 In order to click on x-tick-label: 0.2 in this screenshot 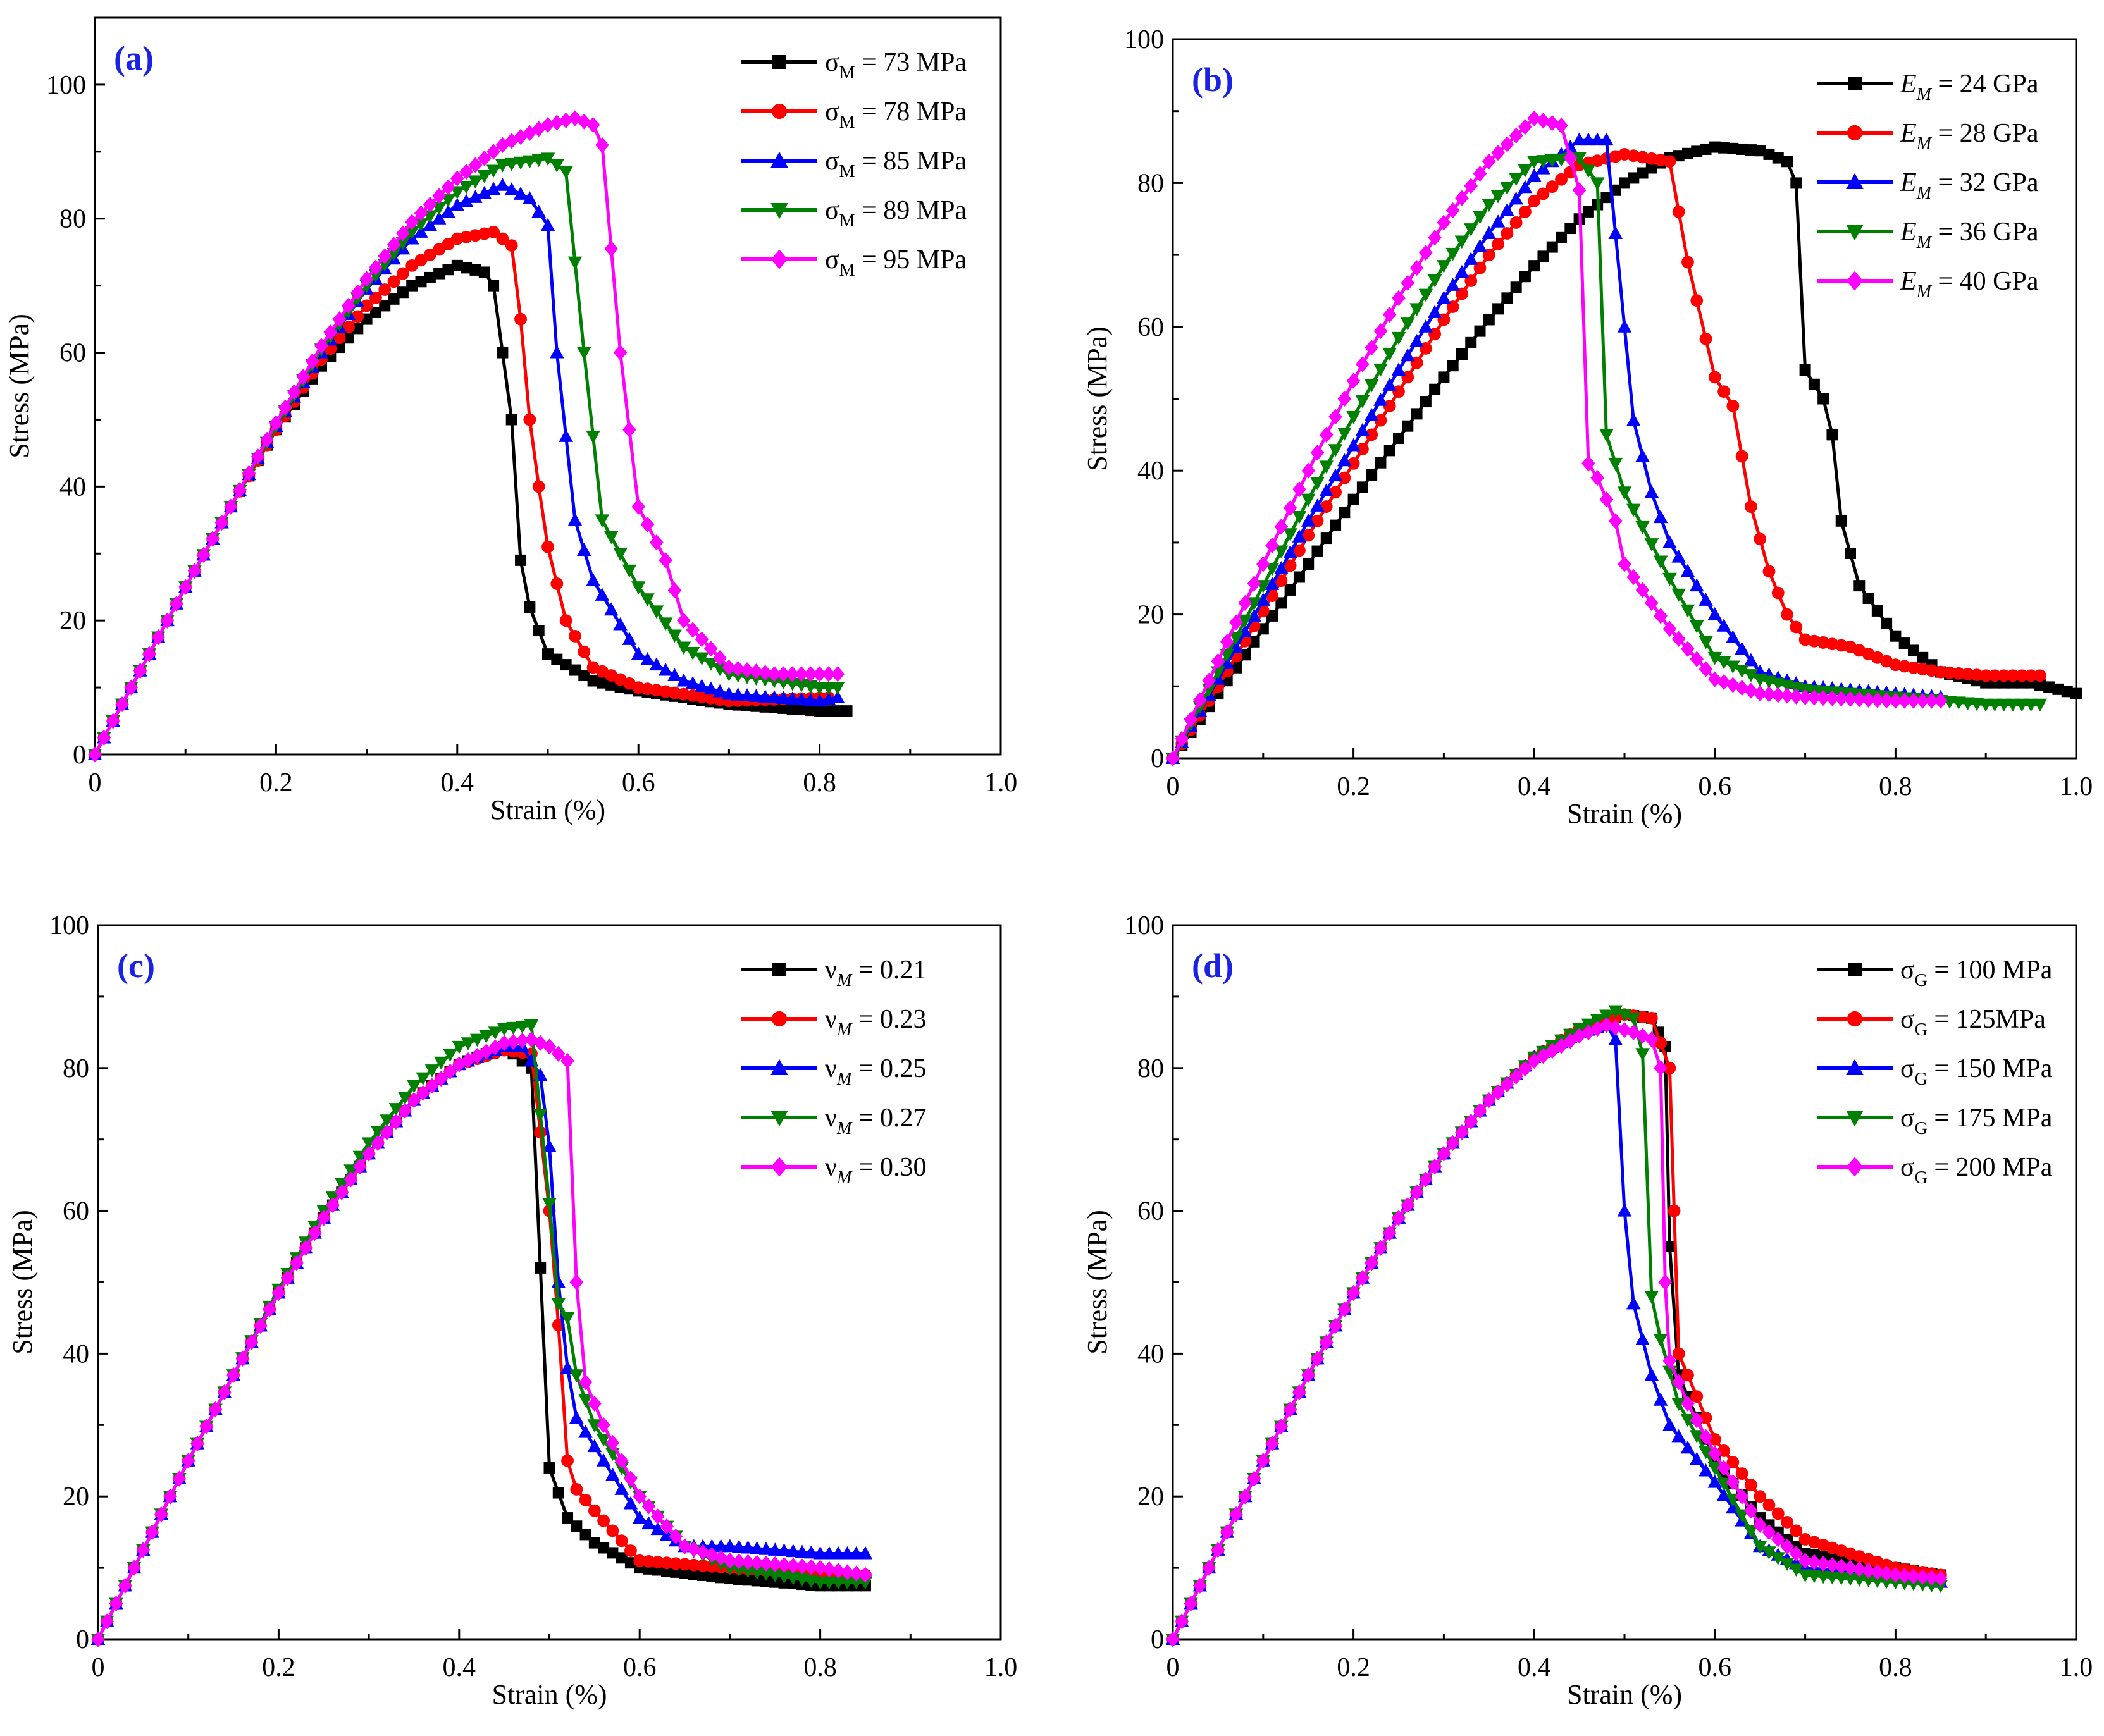, I will do `click(276, 782)`.